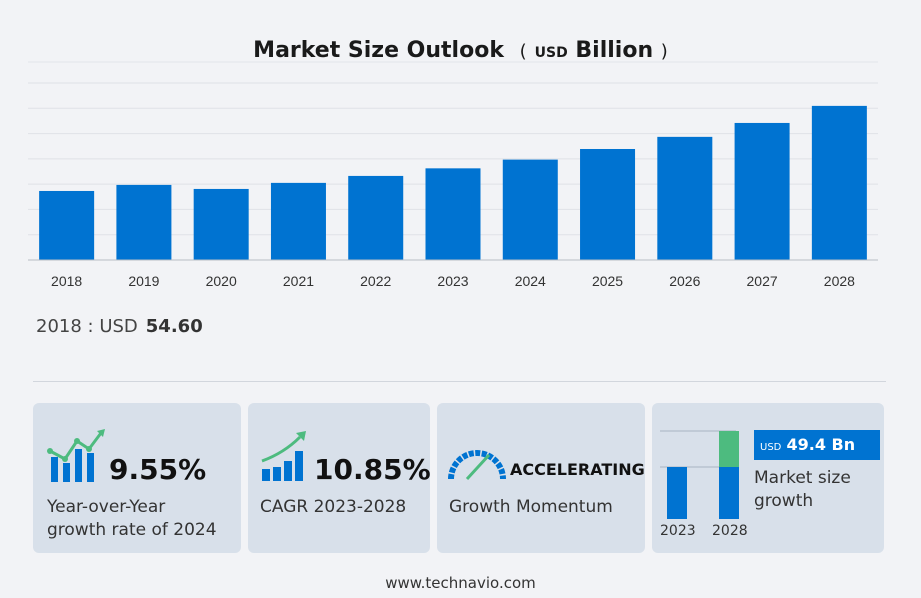 This screenshot has height=598, width=921. What do you see at coordinates (821, 444) in the screenshot?
I see `growth-value: 49.4 Bn` at bounding box center [821, 444].